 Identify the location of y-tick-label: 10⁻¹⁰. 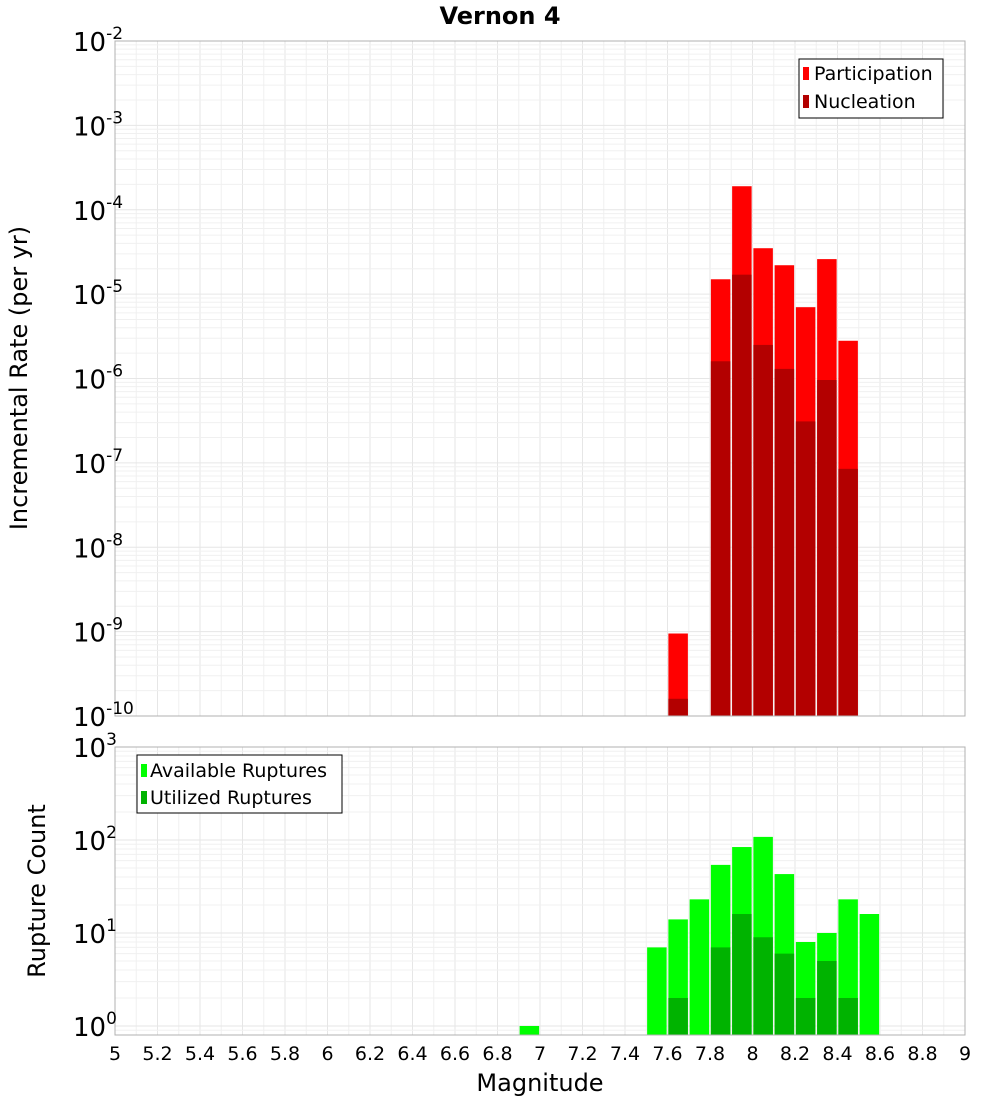
(103, 716).